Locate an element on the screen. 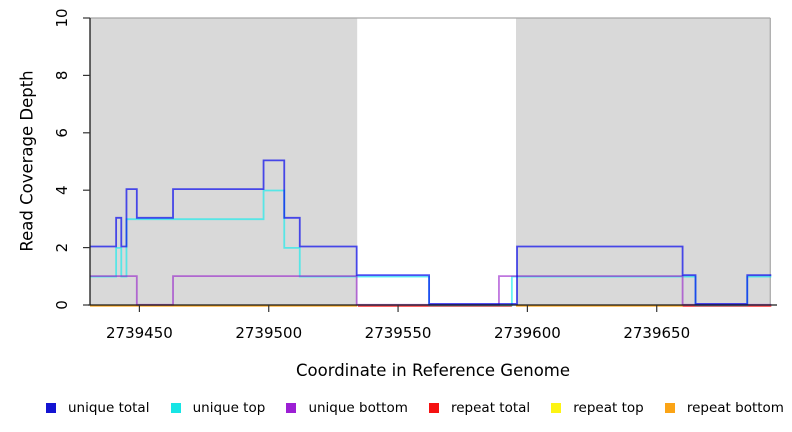 The image size is (792, 432). series-line-unique-bottom is located at coordinates (431, 290).